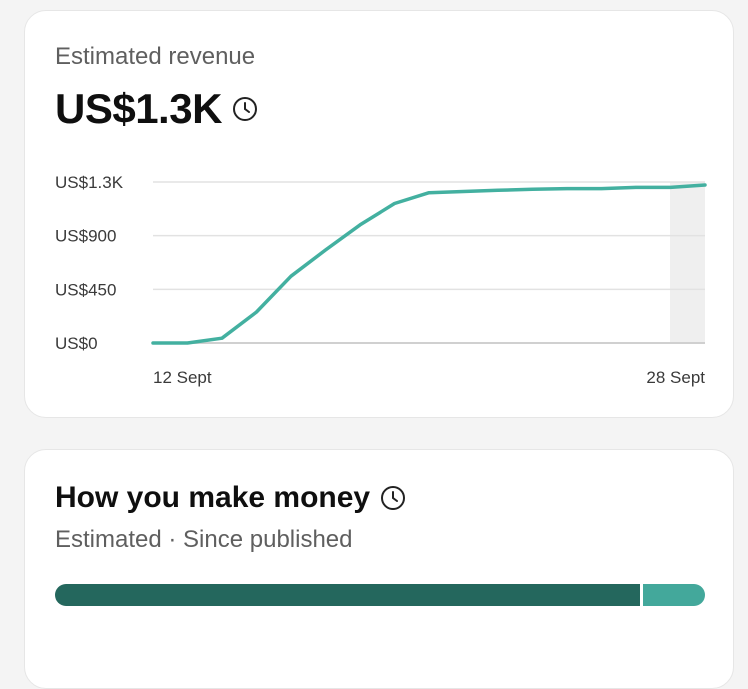 The height and width of the screenshot is (689, 748). I want to click on money-title-row: How you make money, so click(230, 498).